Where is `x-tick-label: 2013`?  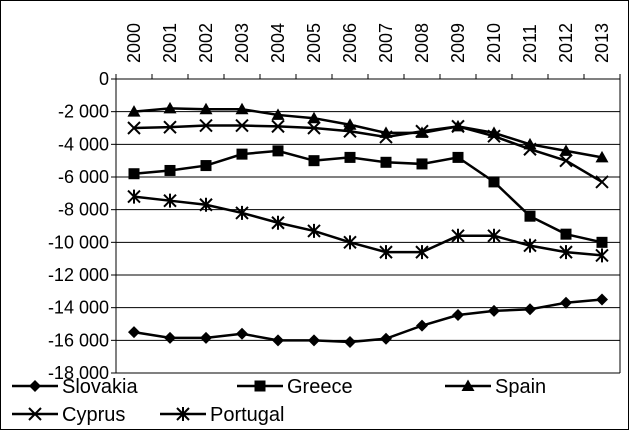 x-tick-label: 2013 is located at coordinates (602, 43).